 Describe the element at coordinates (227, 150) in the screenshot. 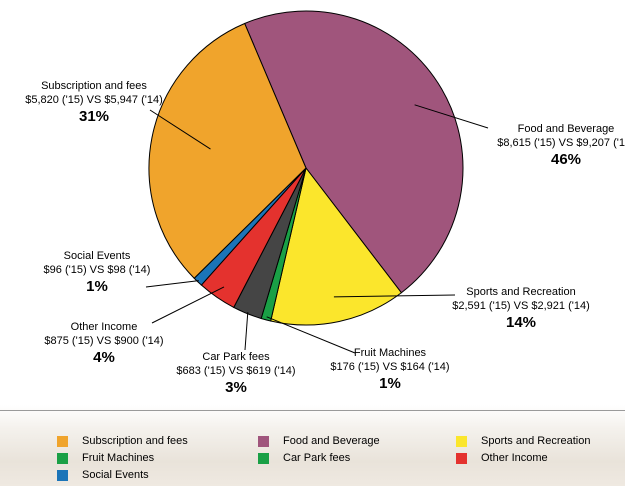

I see `pie-slice-subscription-and-fees` at that location.